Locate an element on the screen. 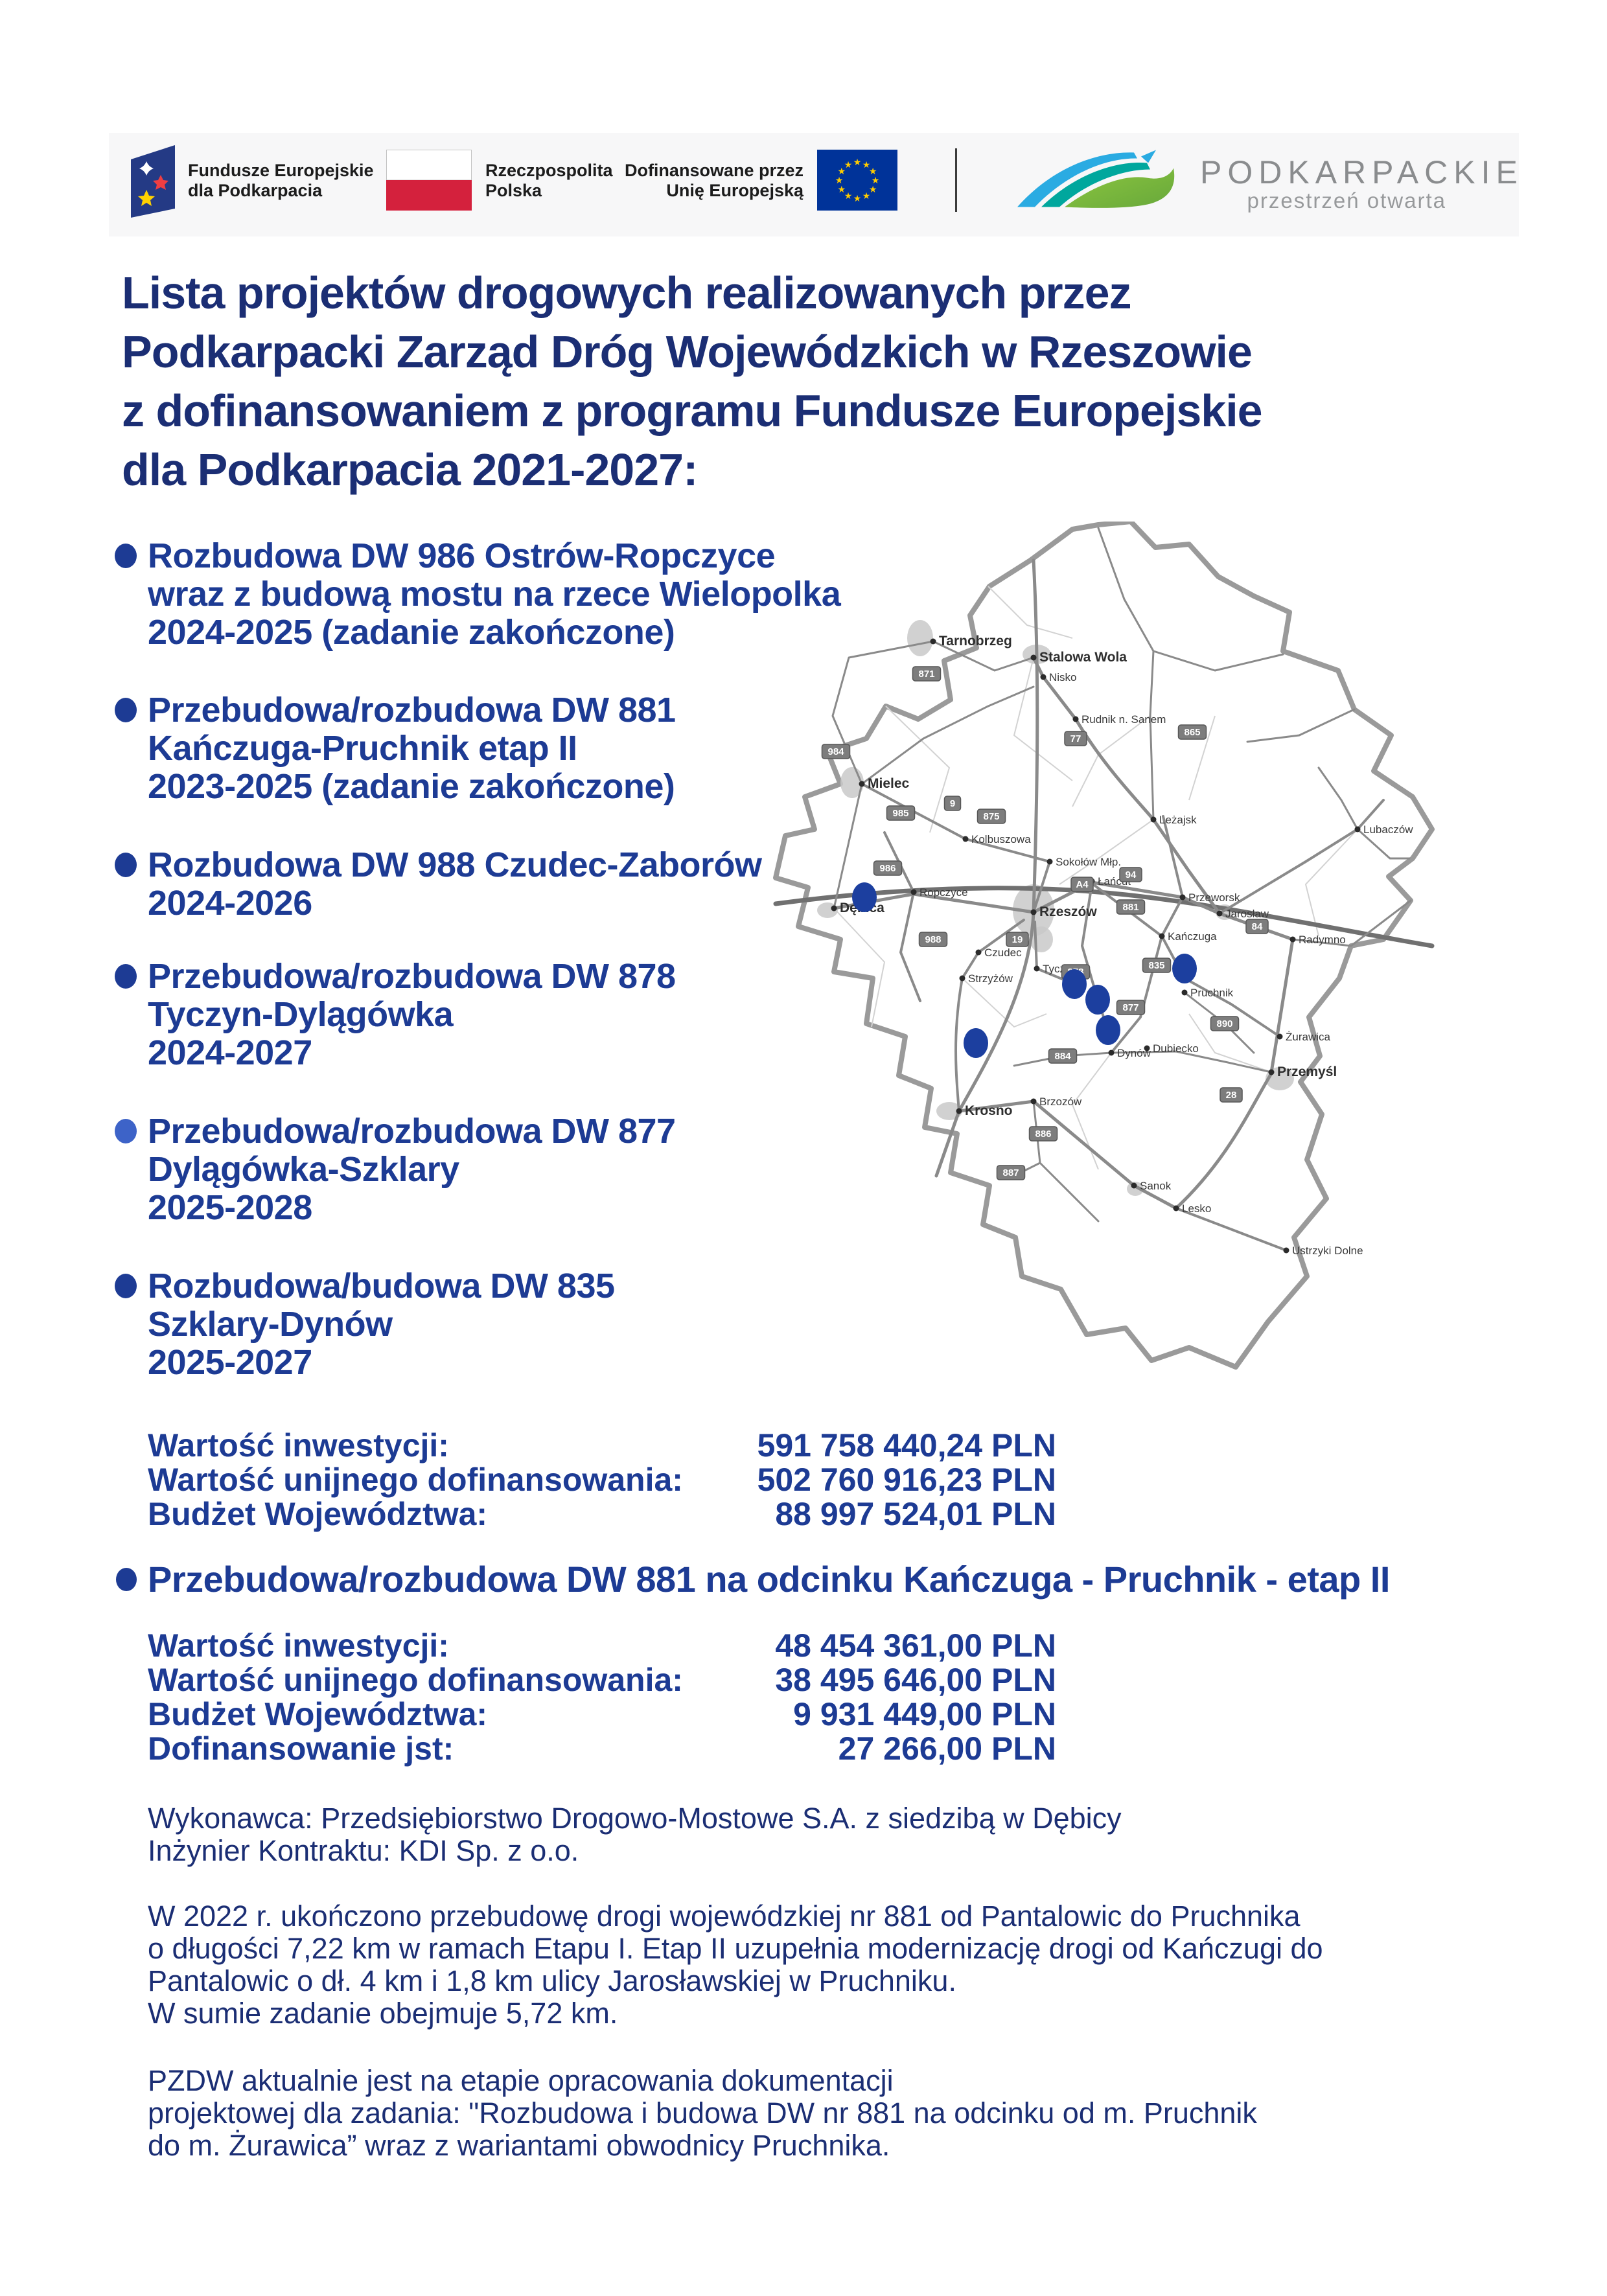  road-number-label: 877 is located at coordinates (1130, 1007).